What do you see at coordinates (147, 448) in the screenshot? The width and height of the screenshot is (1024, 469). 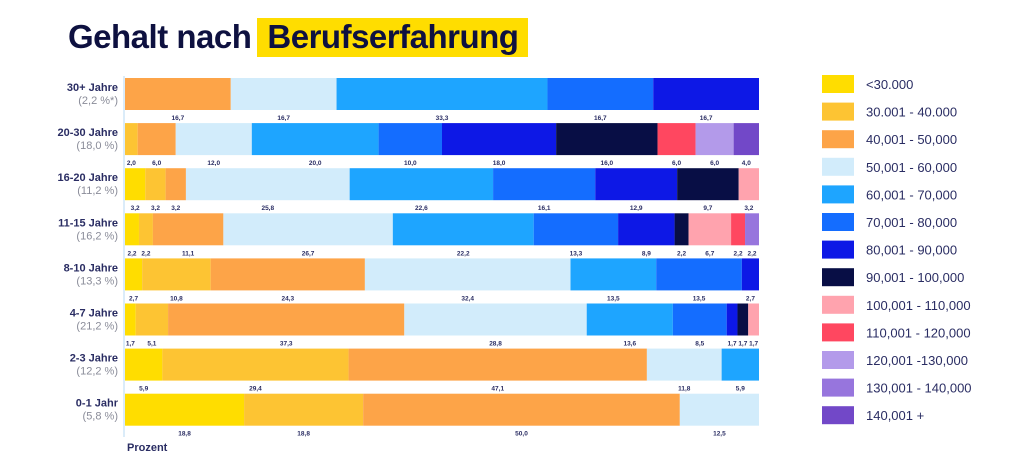 I see `x-axis-label: Prozent` at bounding box center [147, 448].